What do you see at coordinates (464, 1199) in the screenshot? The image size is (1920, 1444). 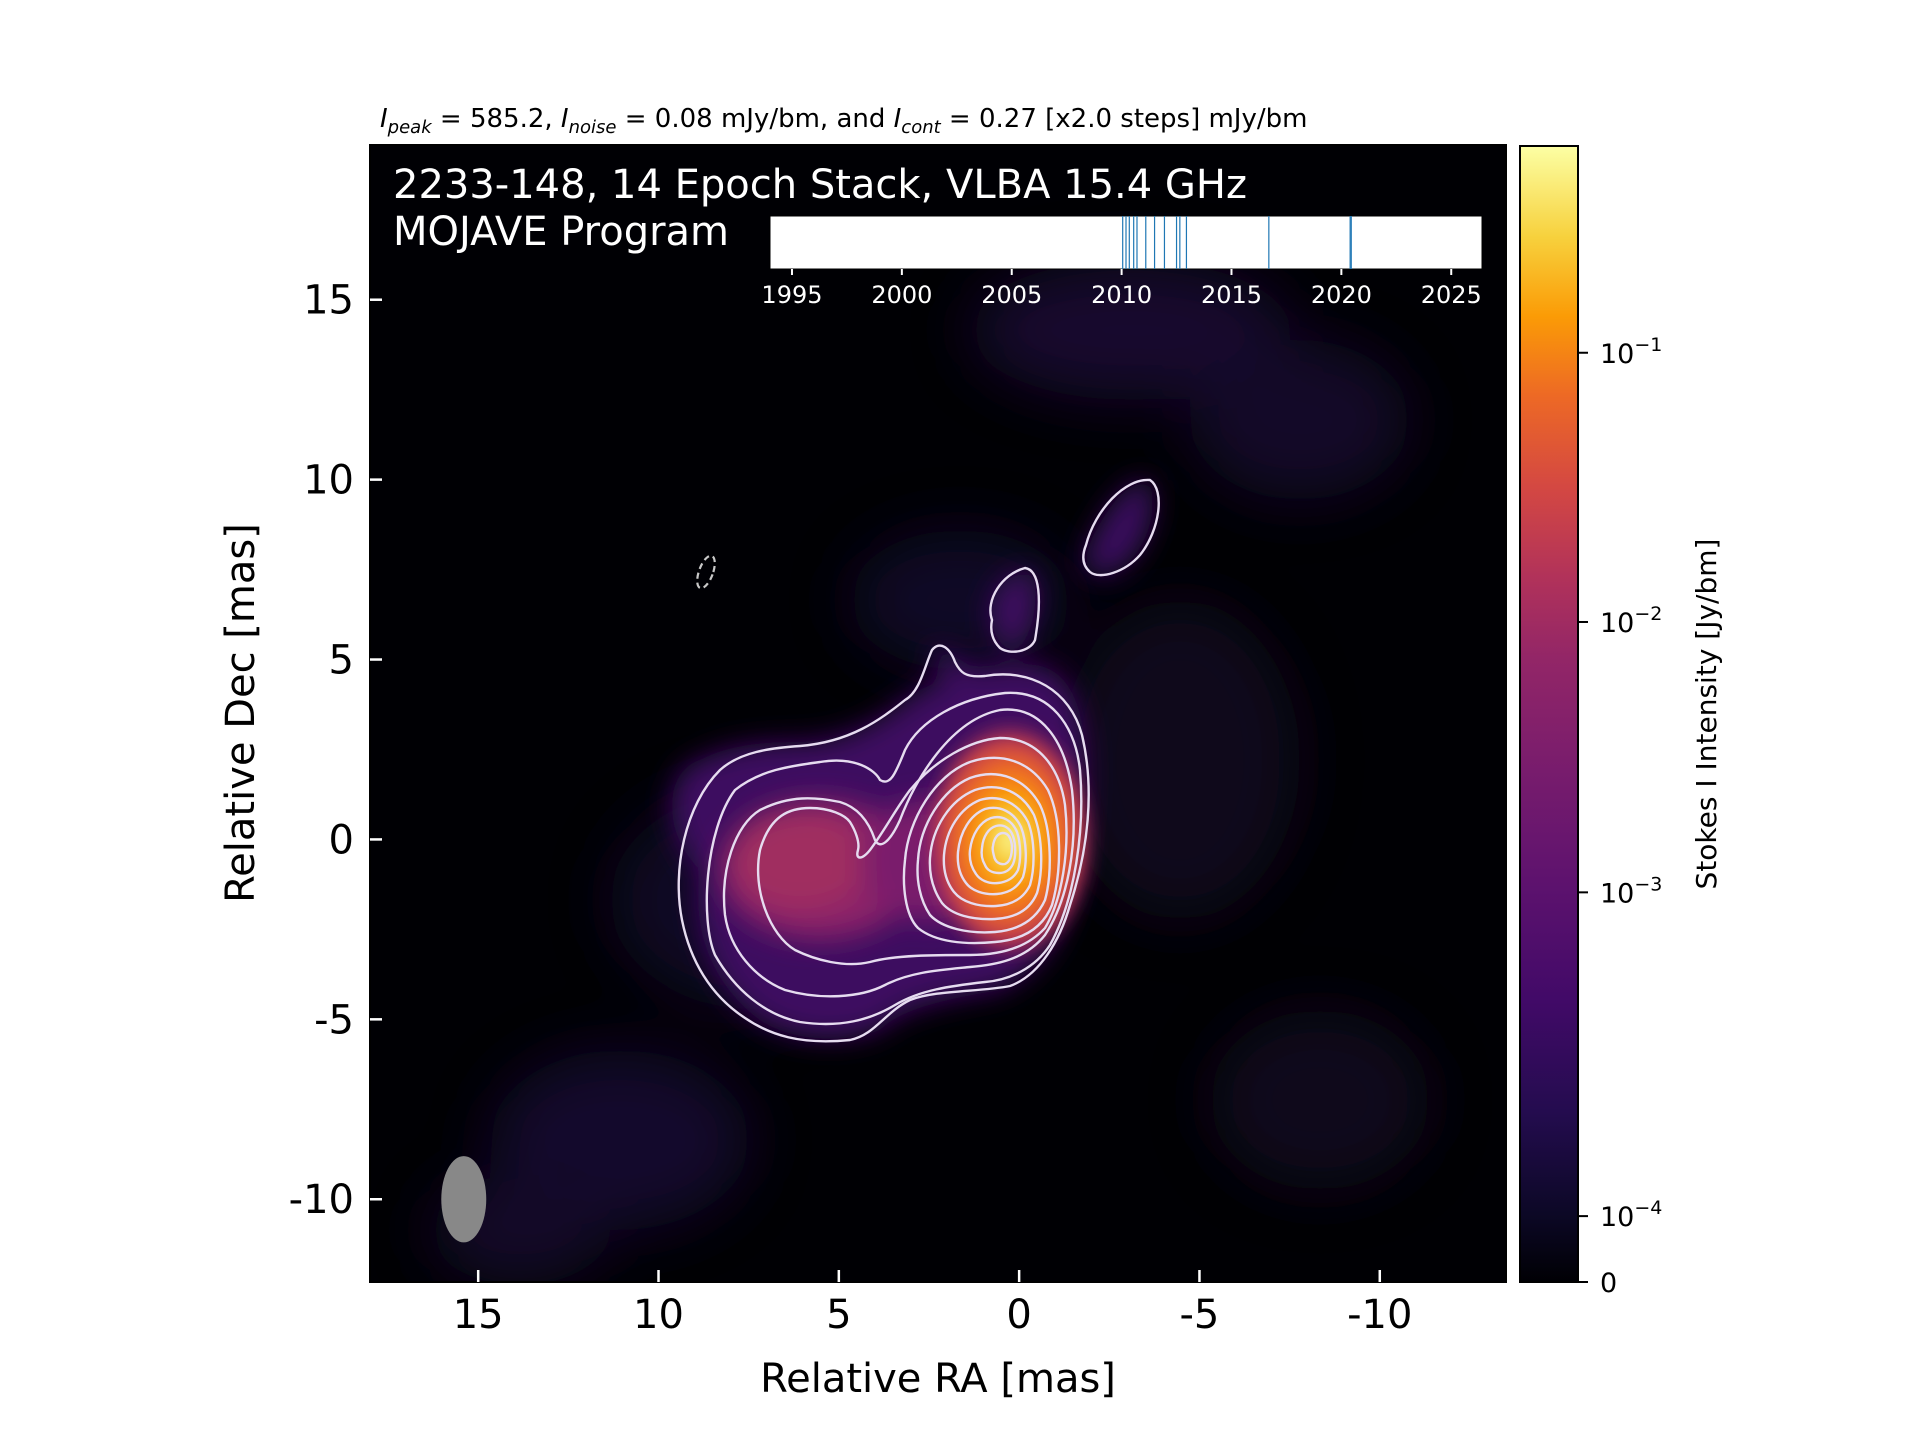 I see `restoring-beam` at bounding box center [464, 1199].